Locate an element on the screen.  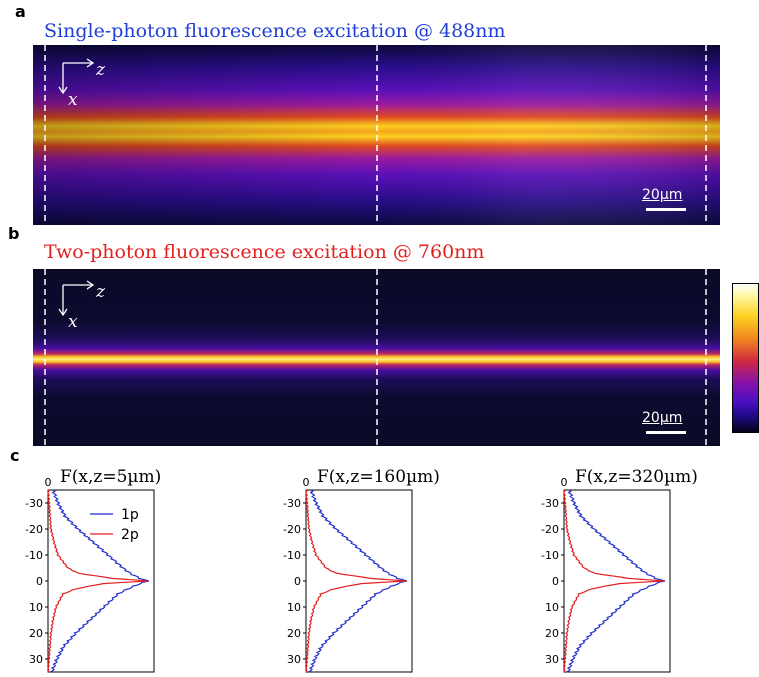
plot-3-y-tick-label: 0 is located at coordinates (555, 581).